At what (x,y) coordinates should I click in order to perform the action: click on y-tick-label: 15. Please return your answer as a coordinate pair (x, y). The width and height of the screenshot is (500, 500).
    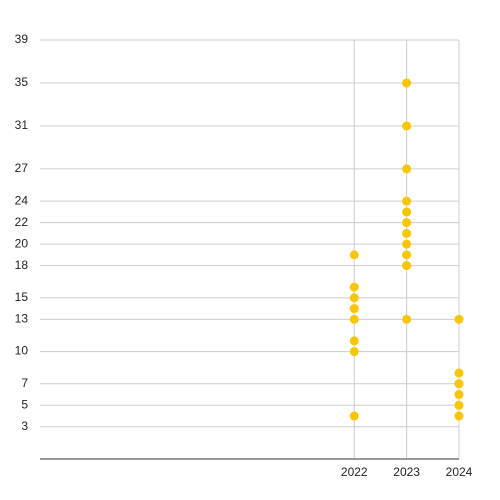
    Looking at the image, I should click on (22, 297).